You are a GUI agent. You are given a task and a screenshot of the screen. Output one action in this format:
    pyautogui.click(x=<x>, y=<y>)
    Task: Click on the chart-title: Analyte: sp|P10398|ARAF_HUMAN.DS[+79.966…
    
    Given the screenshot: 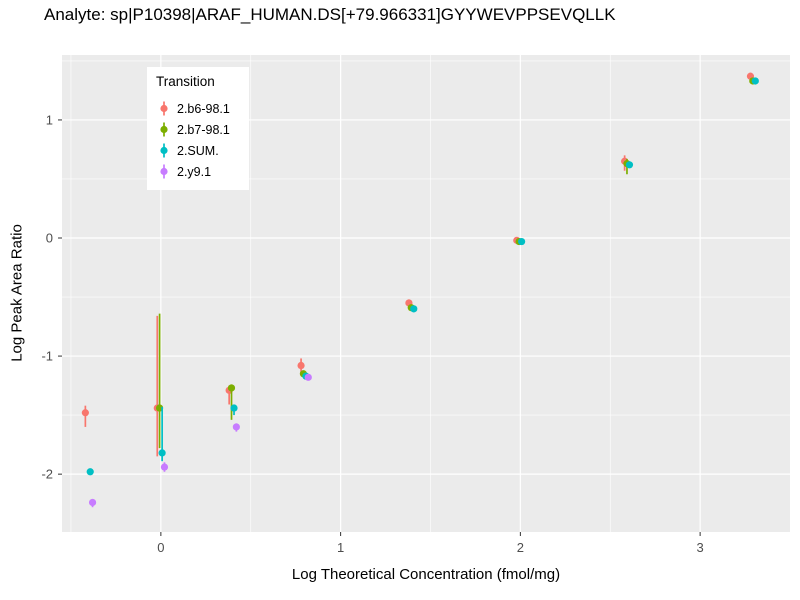 What is the action you would take?
    pyautogui.click(x=330, y=14)
    